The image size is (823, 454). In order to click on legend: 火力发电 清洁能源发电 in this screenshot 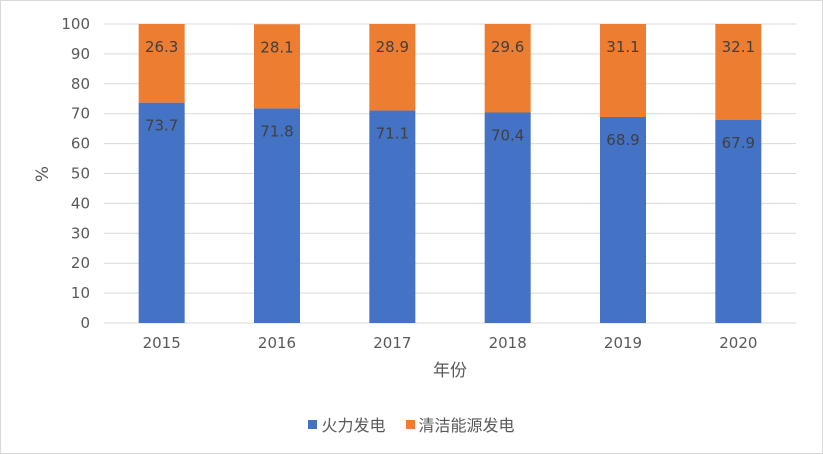, I will do `click(411, 424)`.